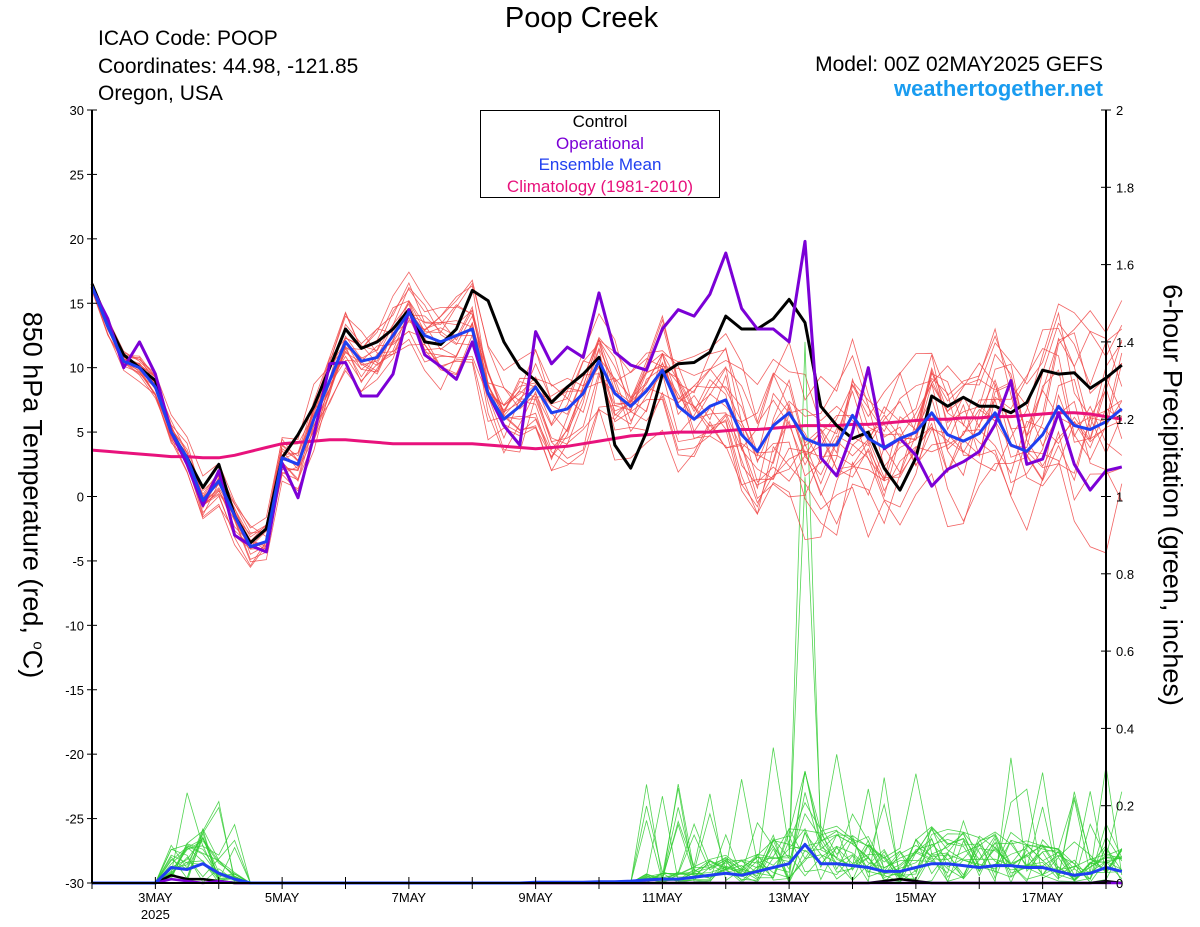 The height and width of the screenshot is (927, 1200). I want to click on legend-control: Control, so click(600, 121).